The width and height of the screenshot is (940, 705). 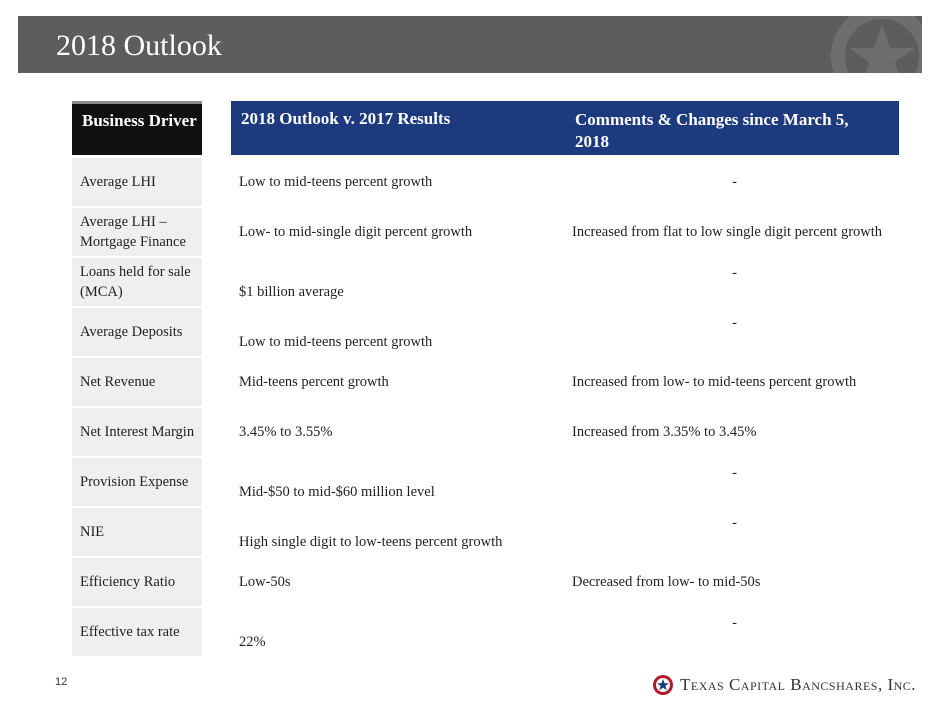 I want to click on outlook-cell: Mid-teens percent growth, so click(x=314, y=382).